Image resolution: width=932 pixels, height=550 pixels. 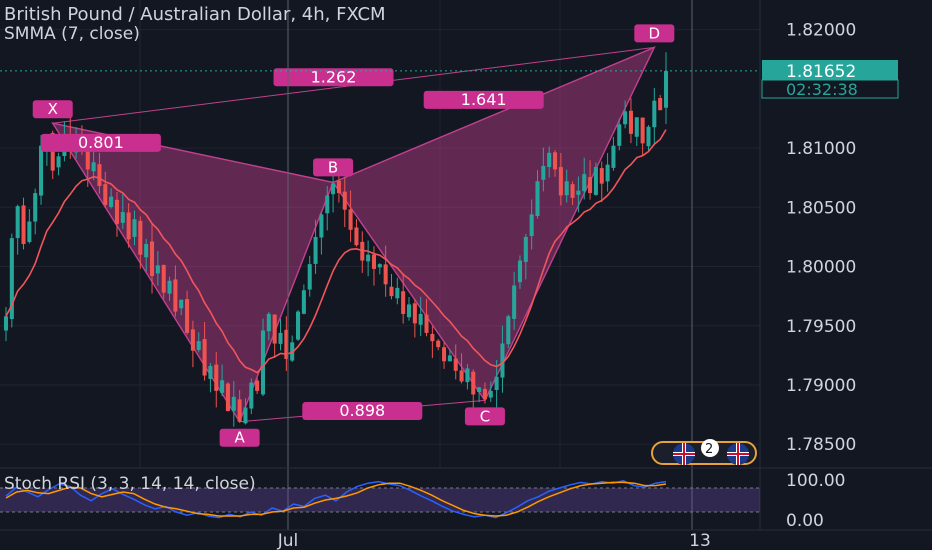 What do you see at coordinates (821, 386) in the screenshot?
I see `price-tick-label: 1.79000` at bounding box center [821, 386].